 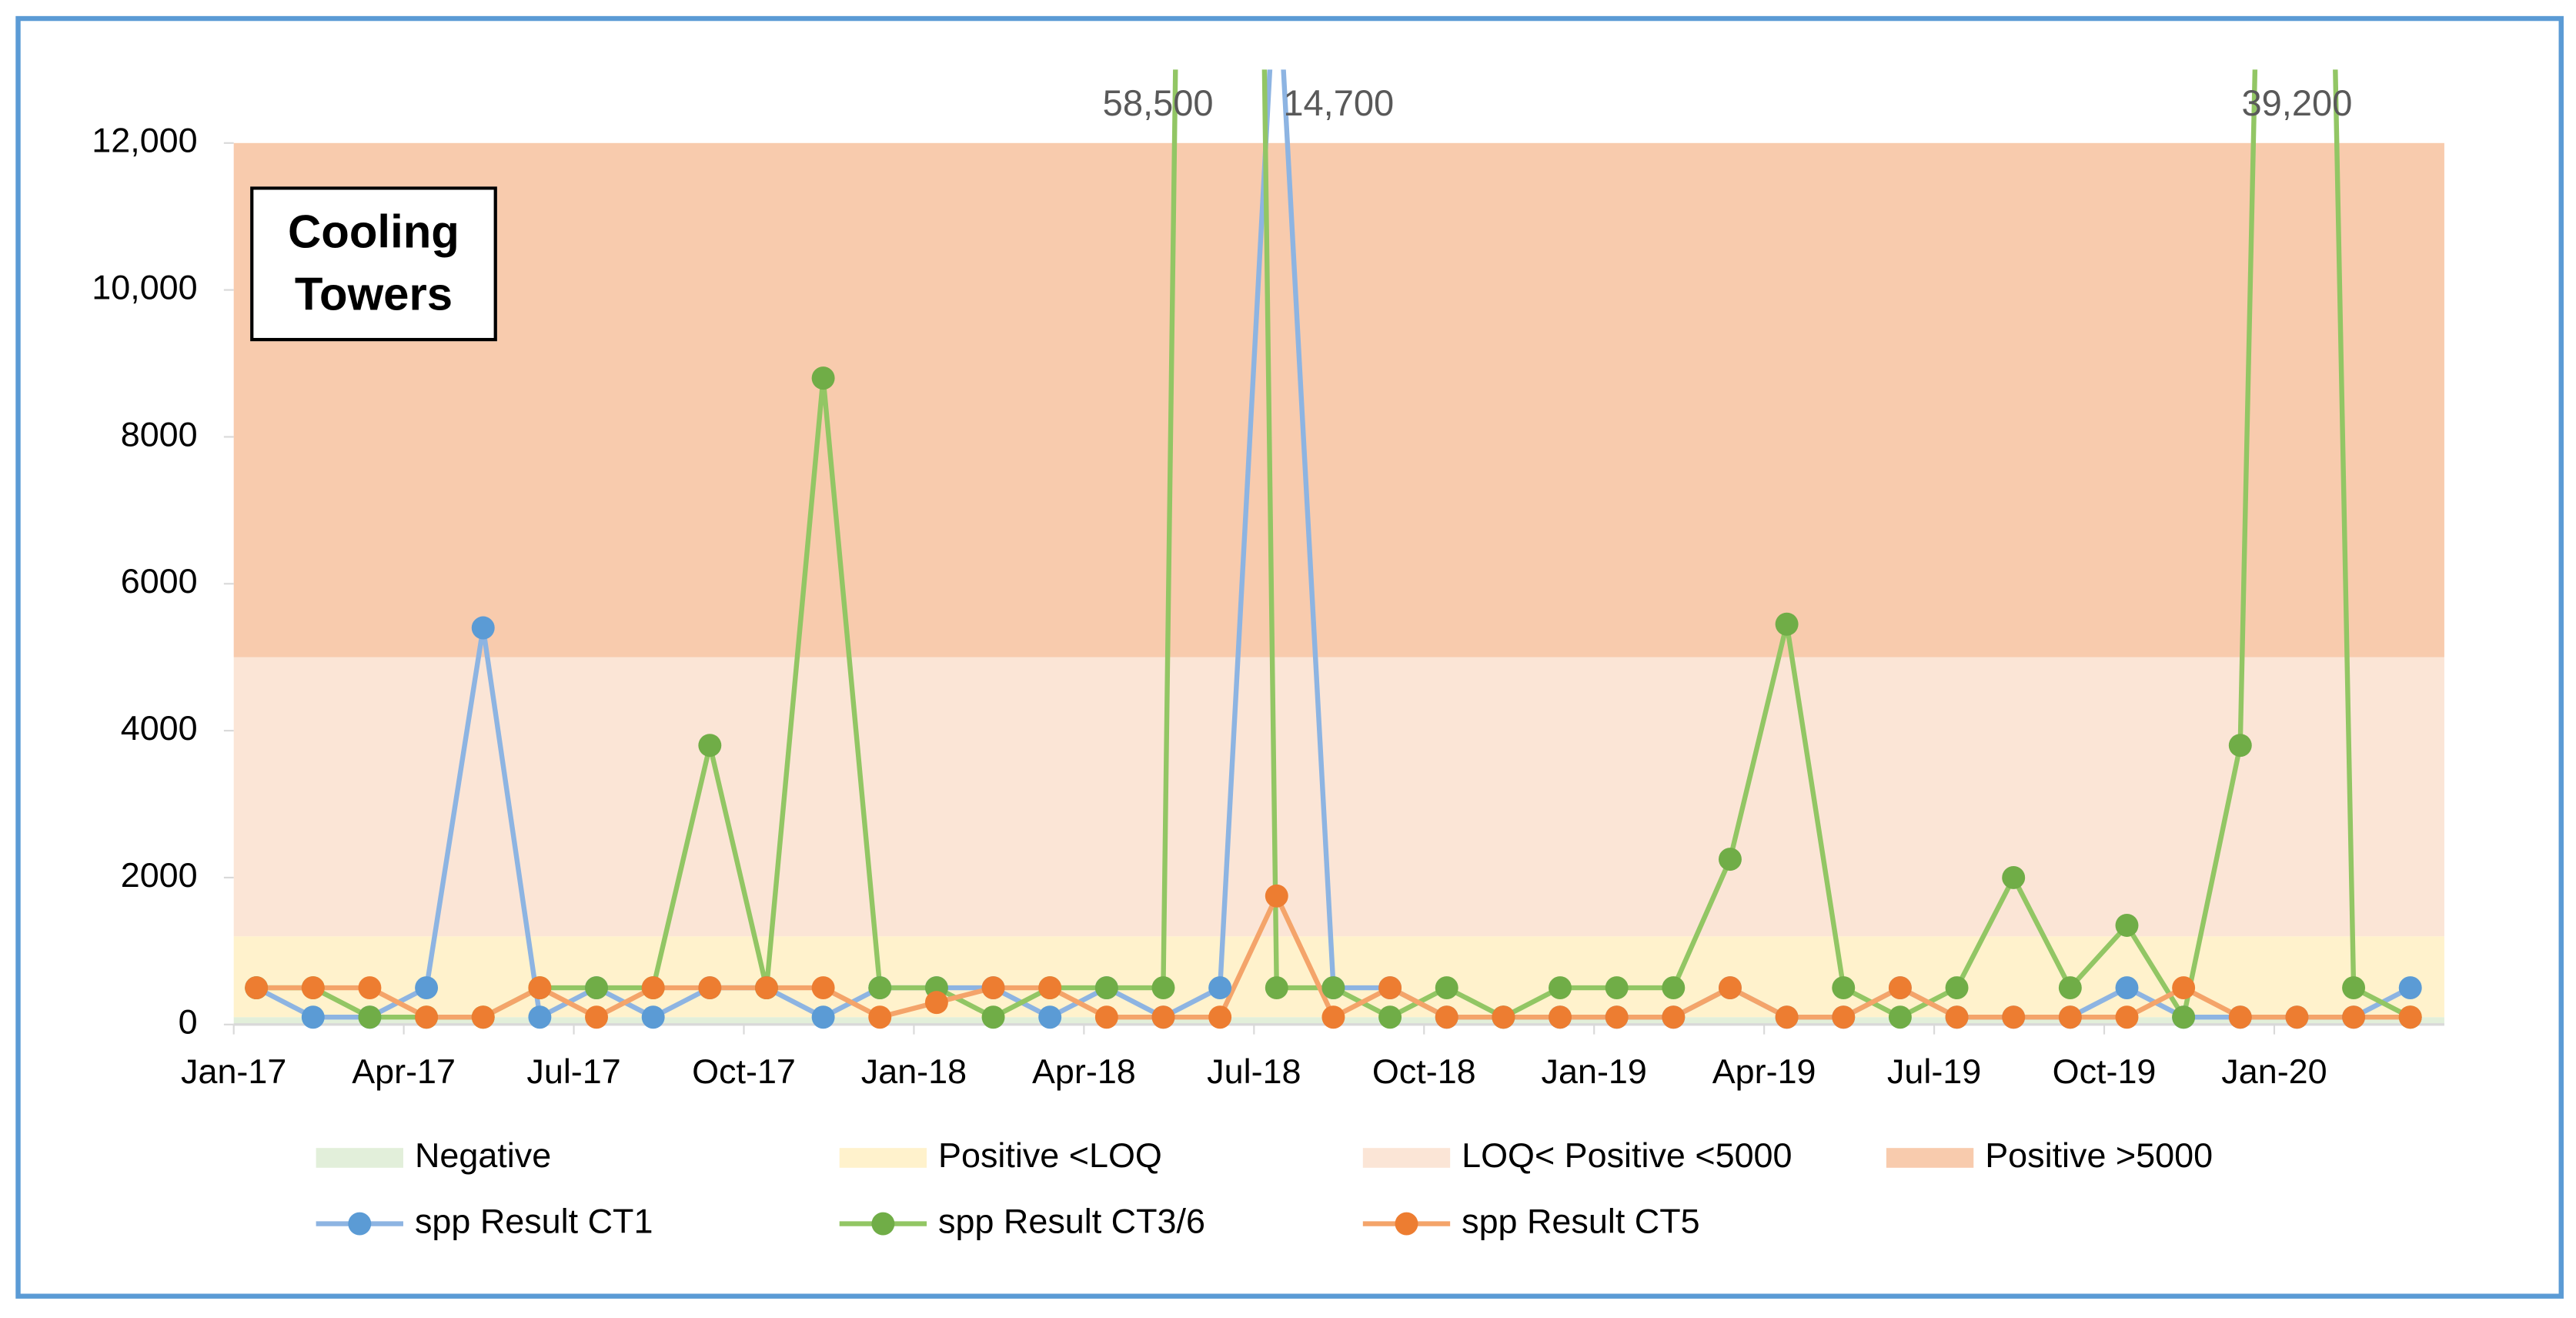 I want to click on y-tick-label: 8000, so click(x=159, y=433).